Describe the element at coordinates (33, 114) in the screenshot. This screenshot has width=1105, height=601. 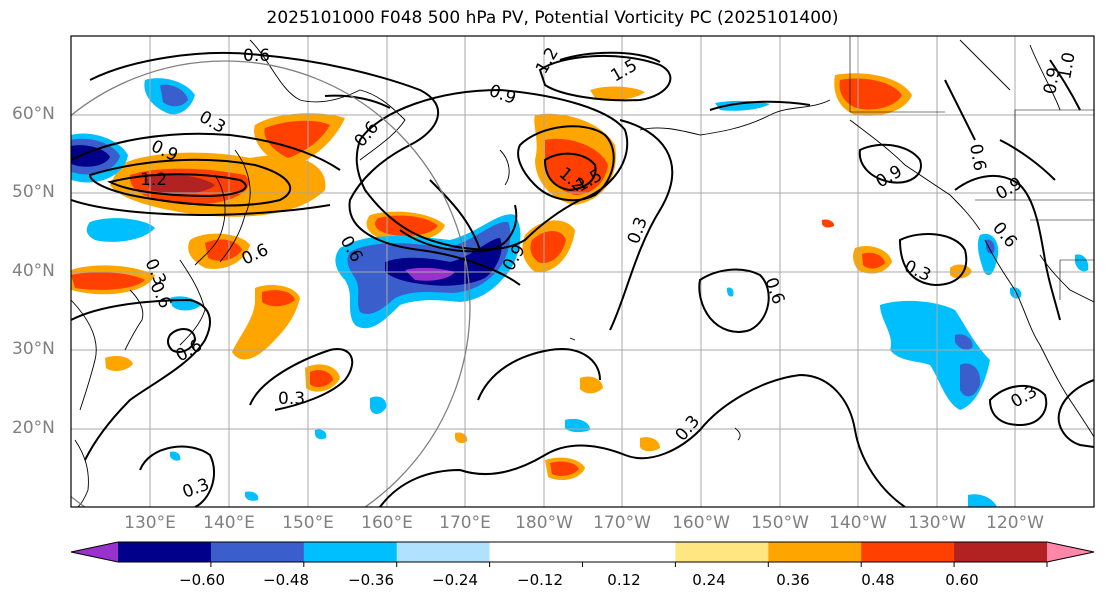
I see `lat-label-60n: 60°N` at that location.